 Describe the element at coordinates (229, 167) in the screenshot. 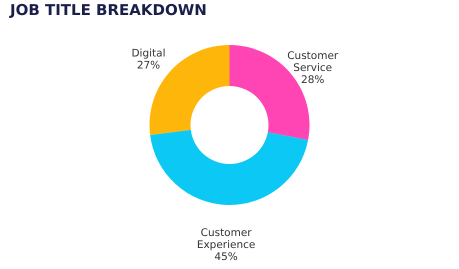

I see `donut-slice` at that location.